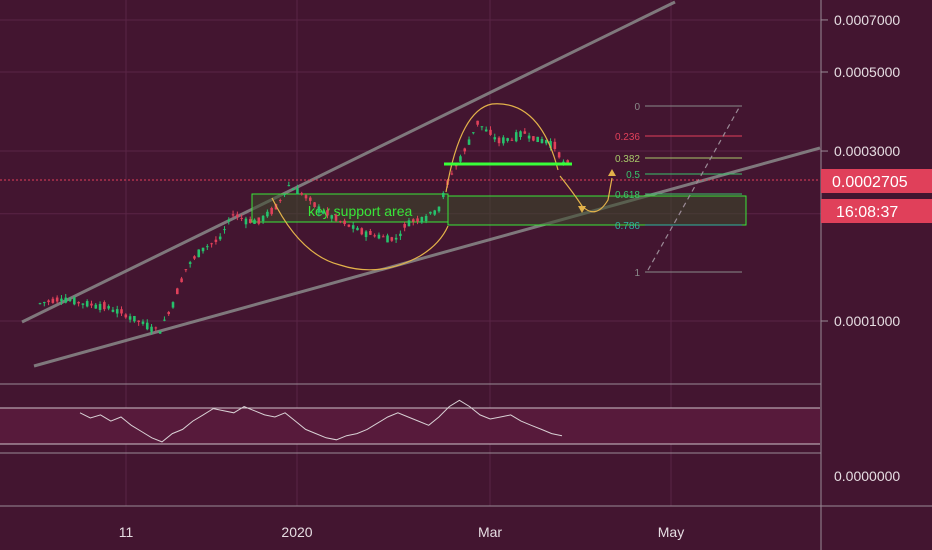 The image size is (932, 550). What do you see at coordinates (612, 172) in the screenshot?
I see `projection-arrow-up` at bounding box center [612, 172].